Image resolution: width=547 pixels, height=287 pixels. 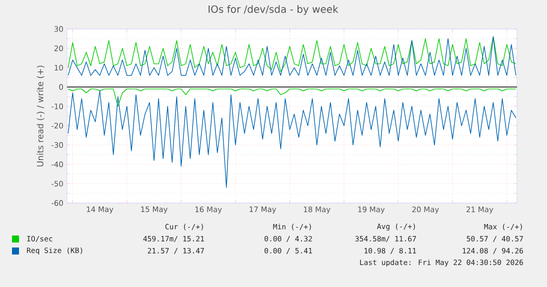 I want to click on chart-title: IOs for /dev/sda - by week, so click(x=273, y=10).